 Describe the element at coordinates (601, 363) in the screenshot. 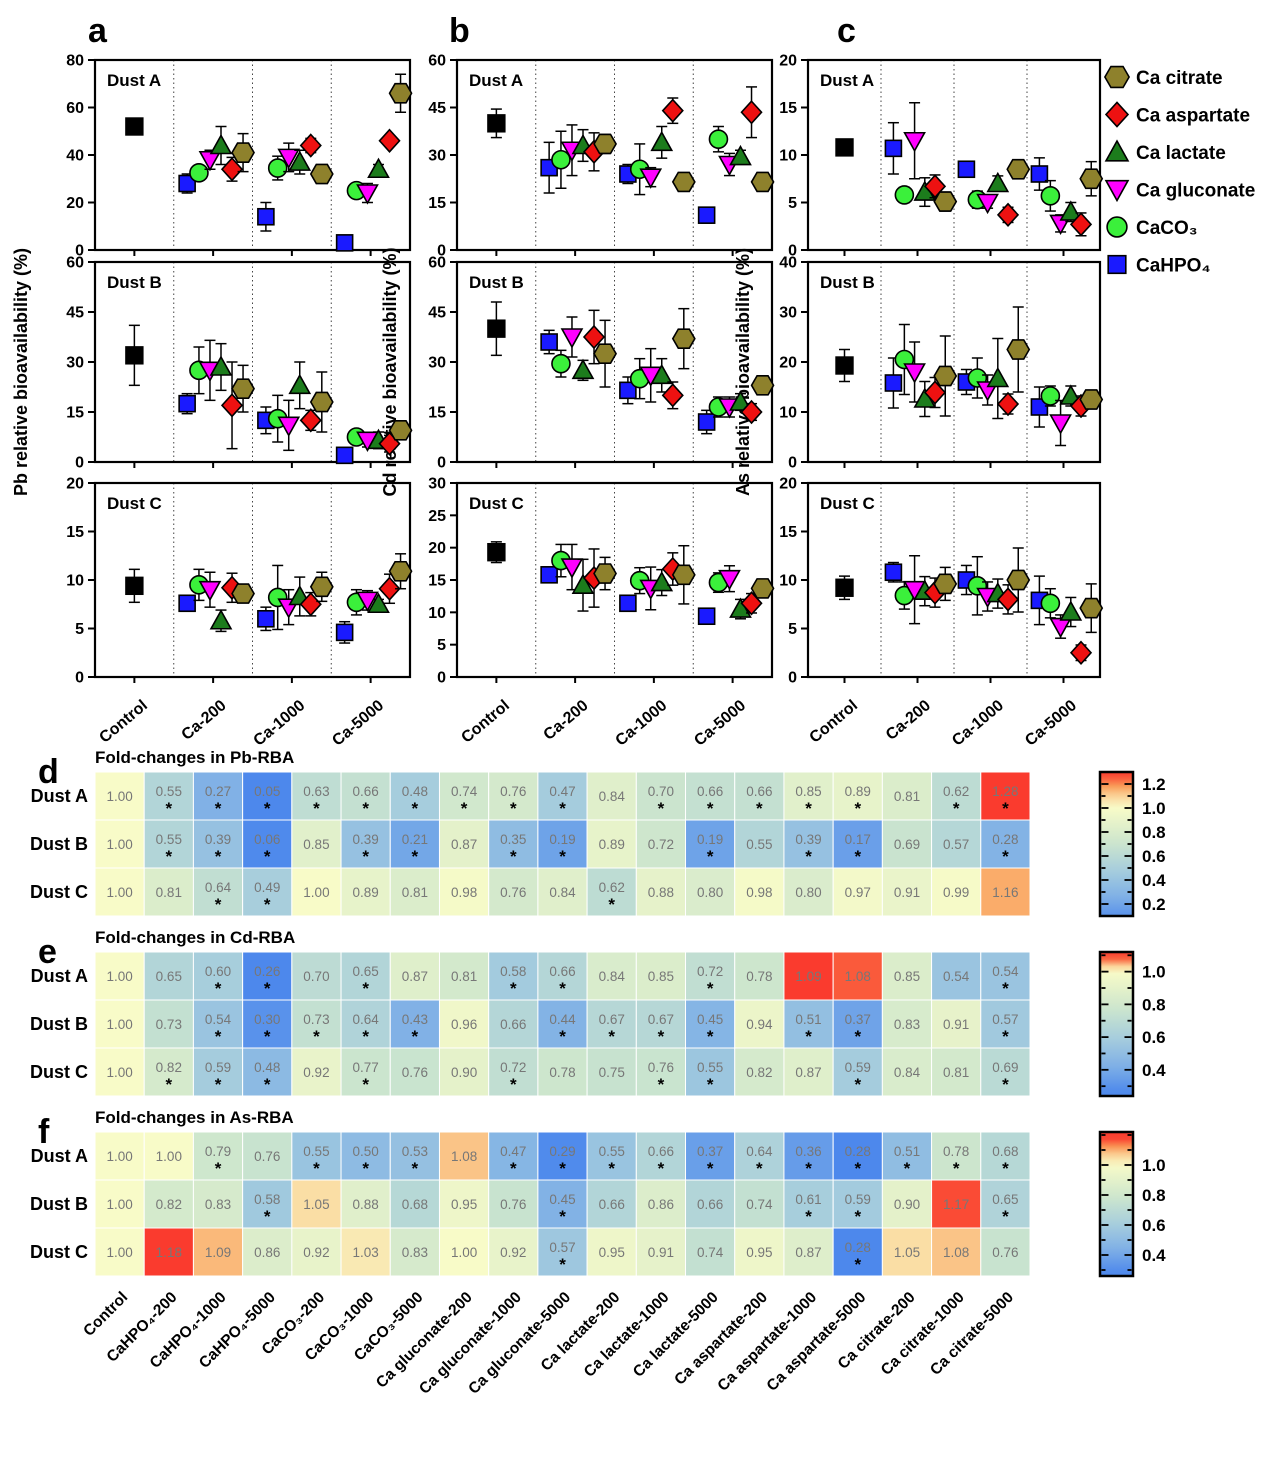

I see `panel-b-dust-b: 0 15 30 45 60 Dust B` at that location.